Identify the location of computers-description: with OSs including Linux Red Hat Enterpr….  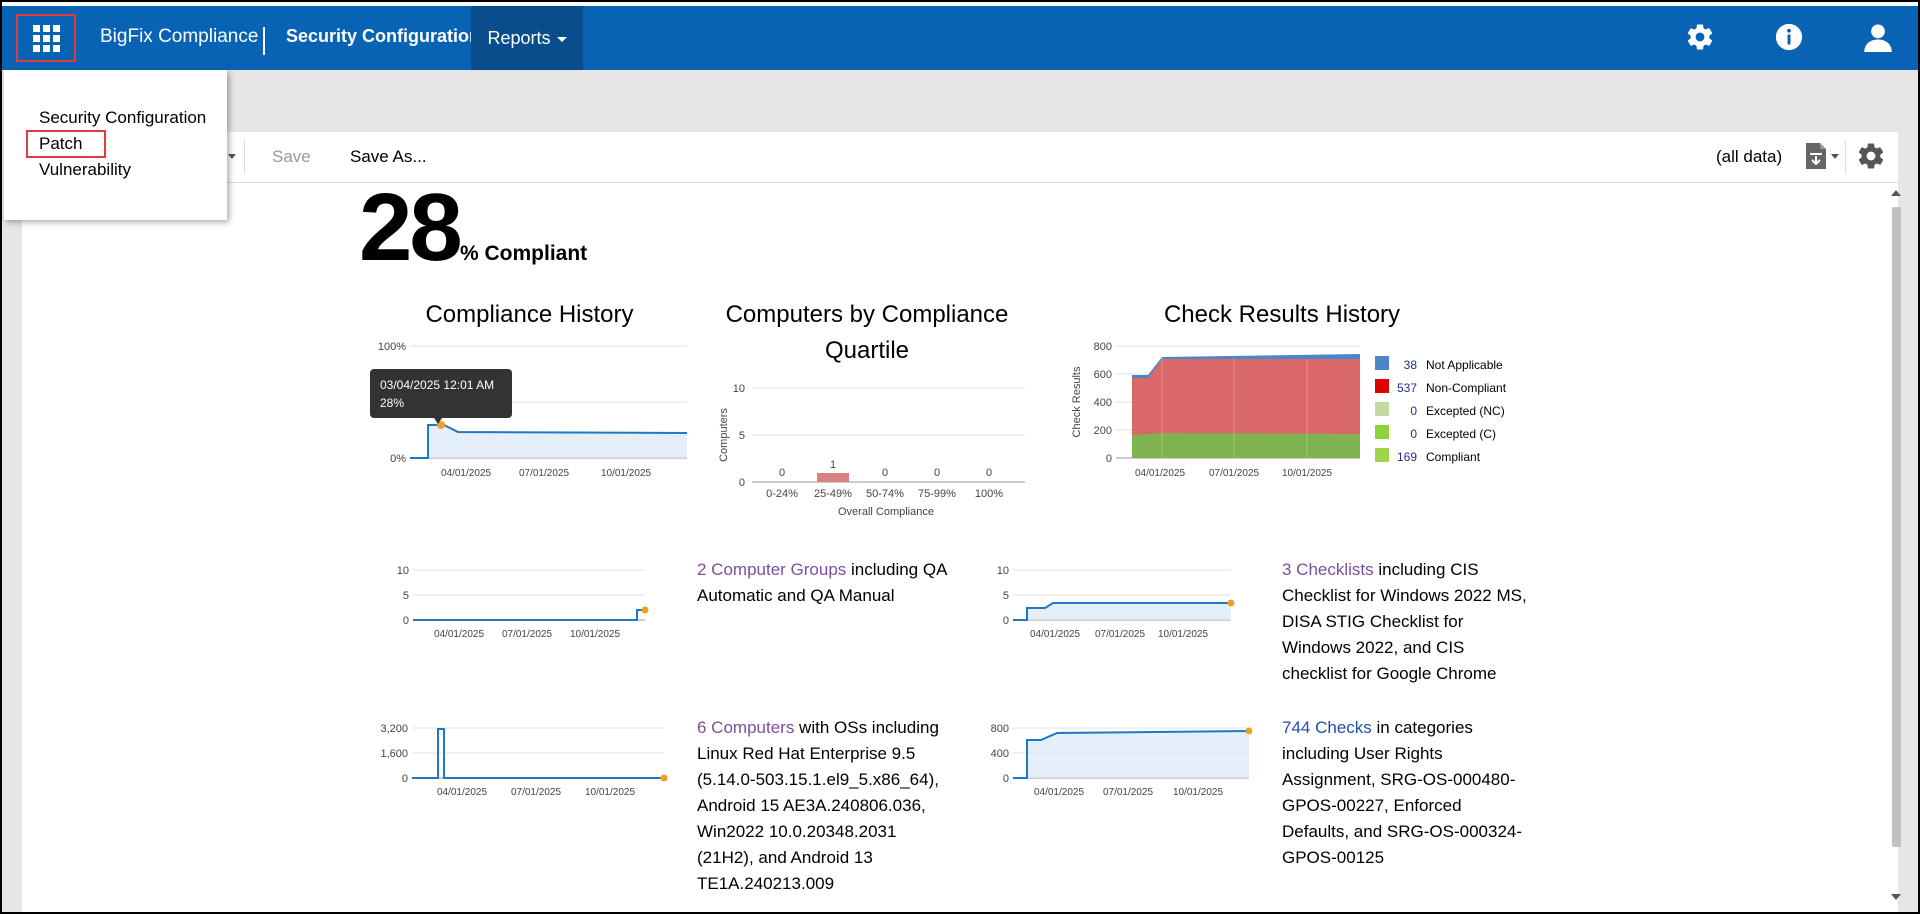
(818, 805).